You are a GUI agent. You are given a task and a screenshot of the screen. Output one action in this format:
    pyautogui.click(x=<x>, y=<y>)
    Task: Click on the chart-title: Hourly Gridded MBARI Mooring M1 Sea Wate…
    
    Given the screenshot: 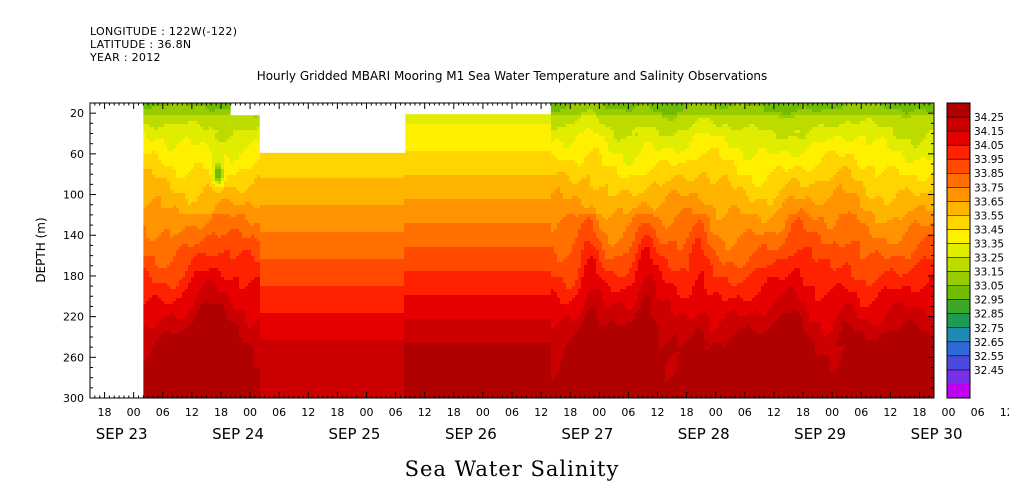 What is the action you would take?
    pyautogui.click(x=512, y=76)
    